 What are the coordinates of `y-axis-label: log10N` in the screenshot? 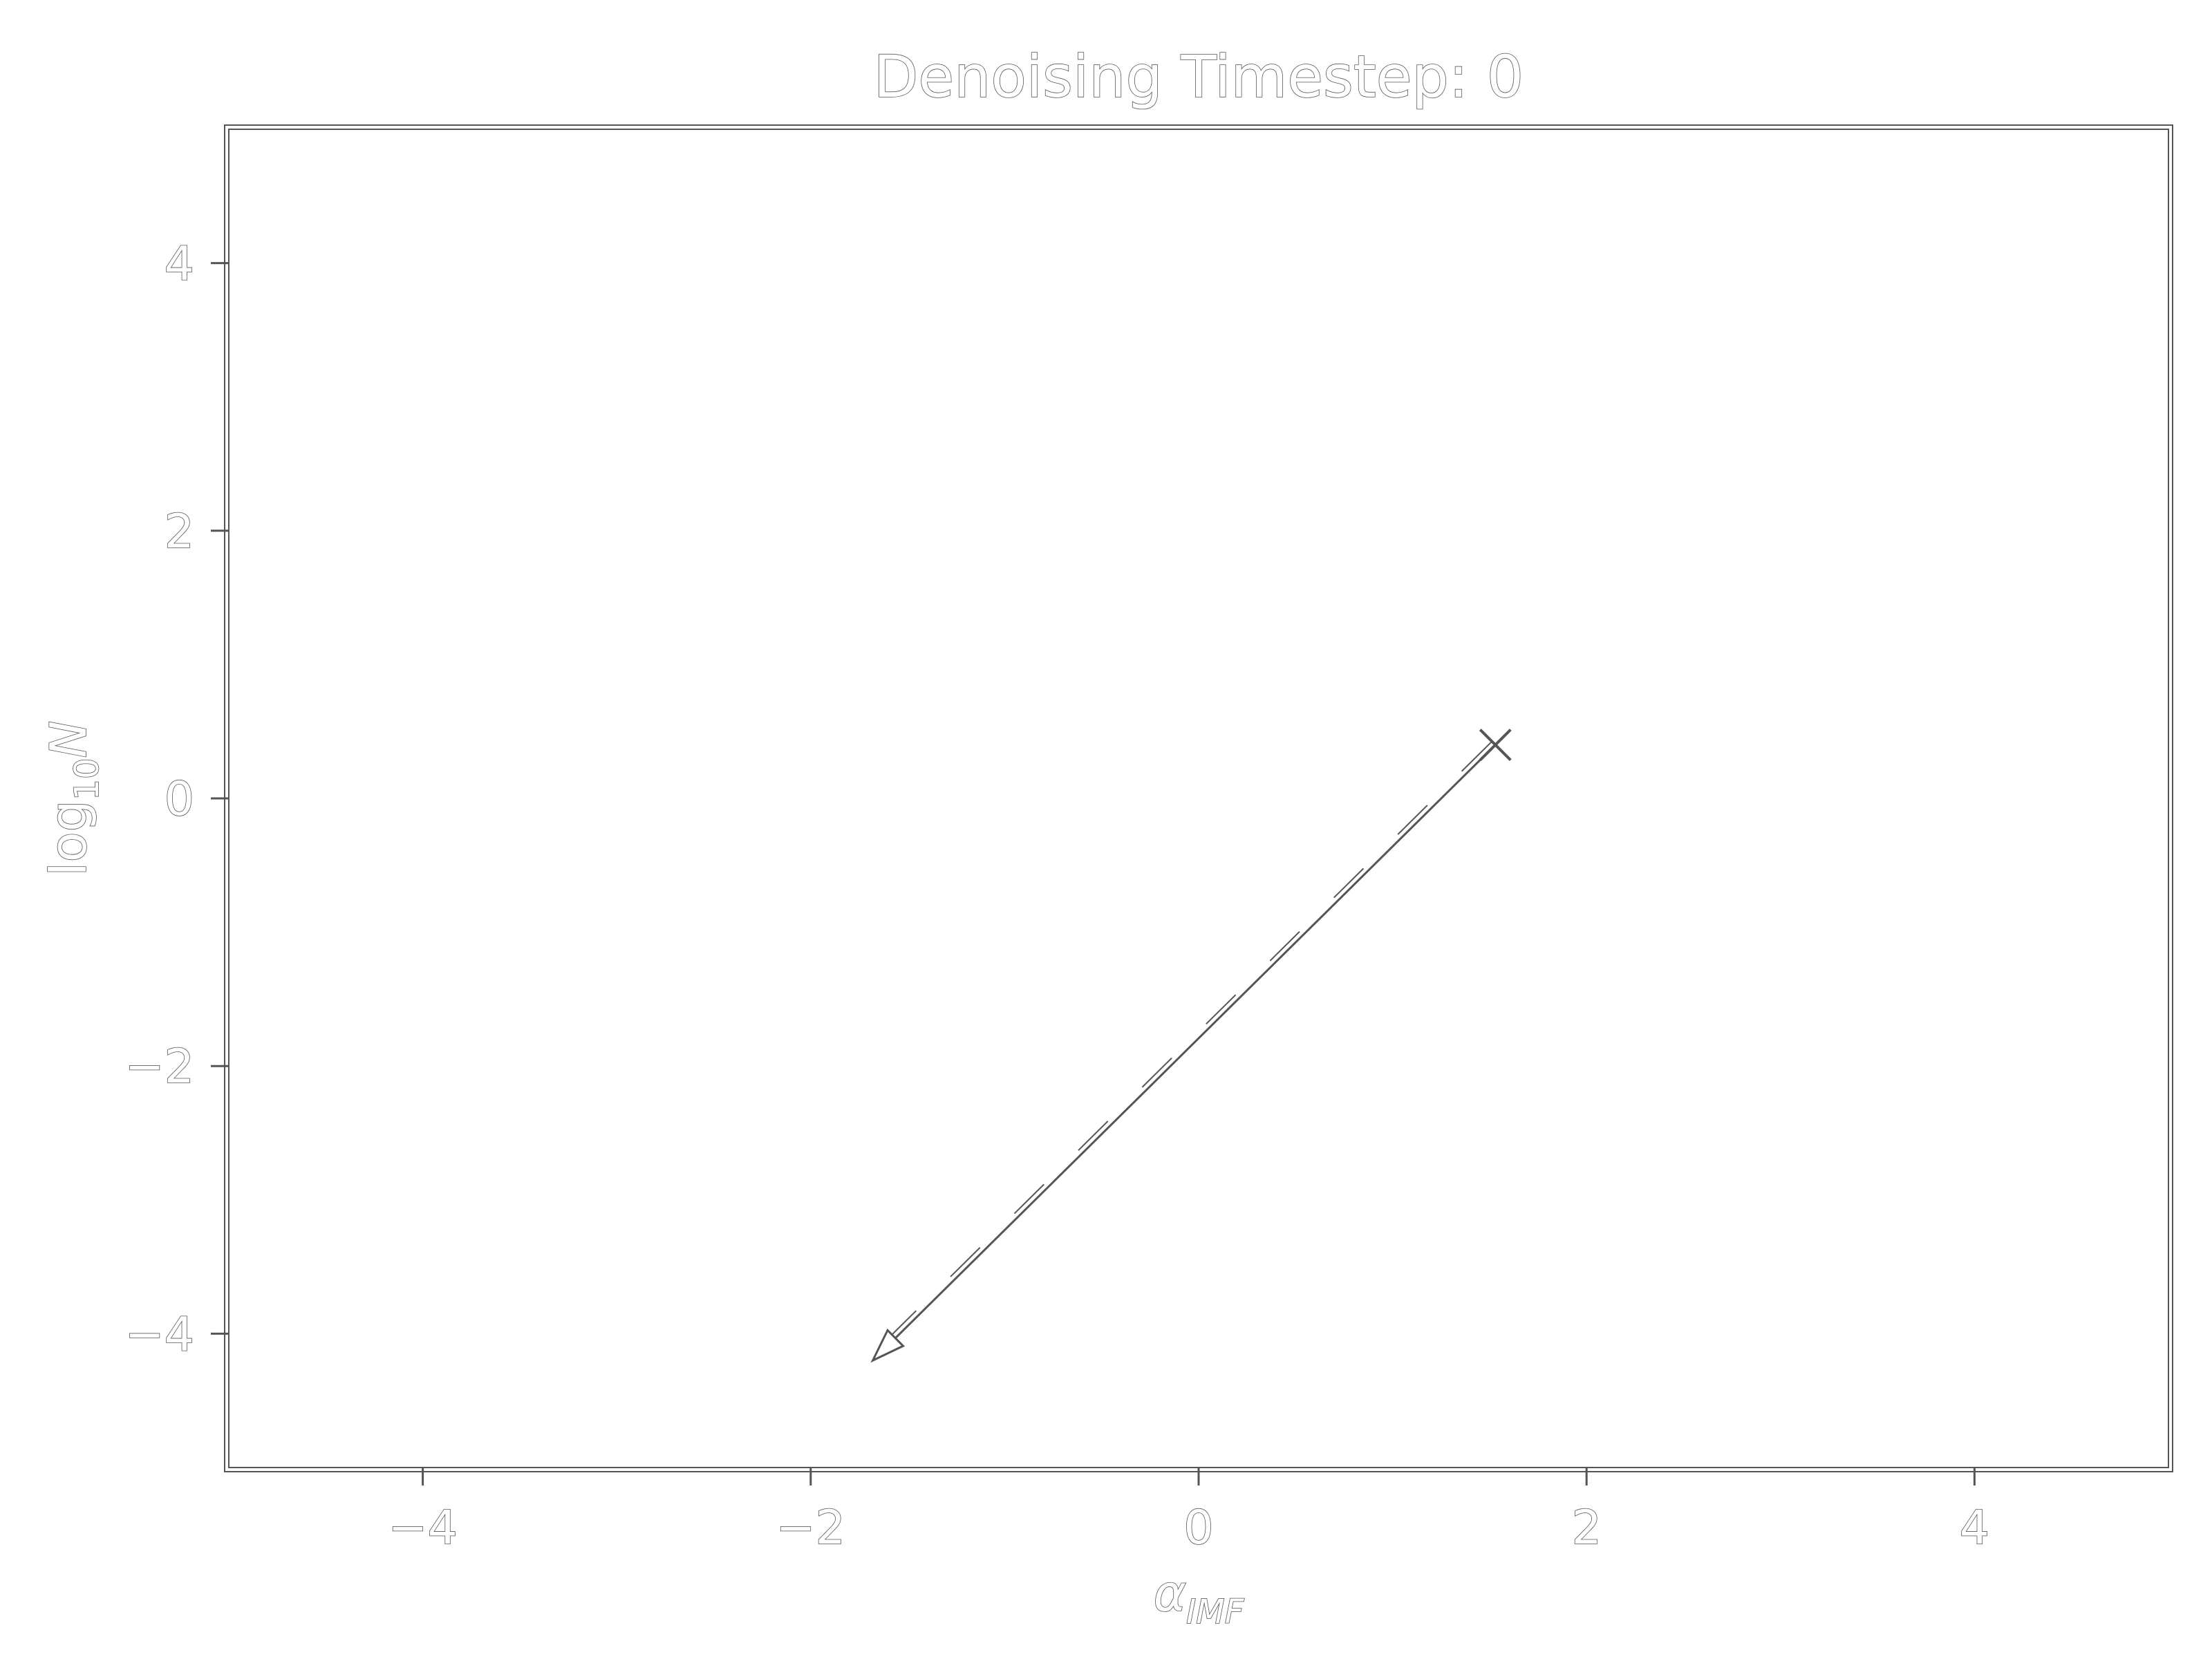 It's located at (72, 799).